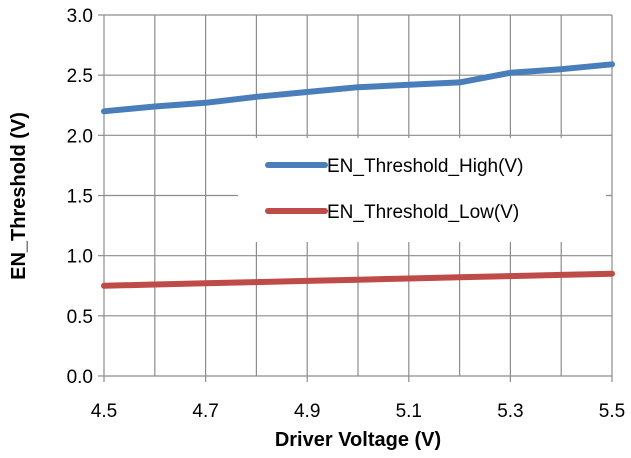 Image resolution: width=631 pixels, height=458 pixels. Describe the element at coordinates (358, 440) in the screenshot. I see `x-axis-title: Driver Voltage (V)` at that location.